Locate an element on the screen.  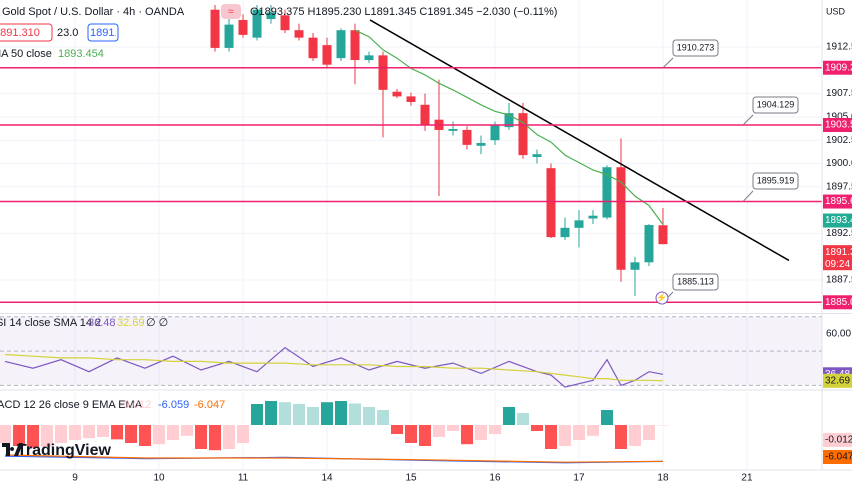
badge is located at coordinates (231, 11).